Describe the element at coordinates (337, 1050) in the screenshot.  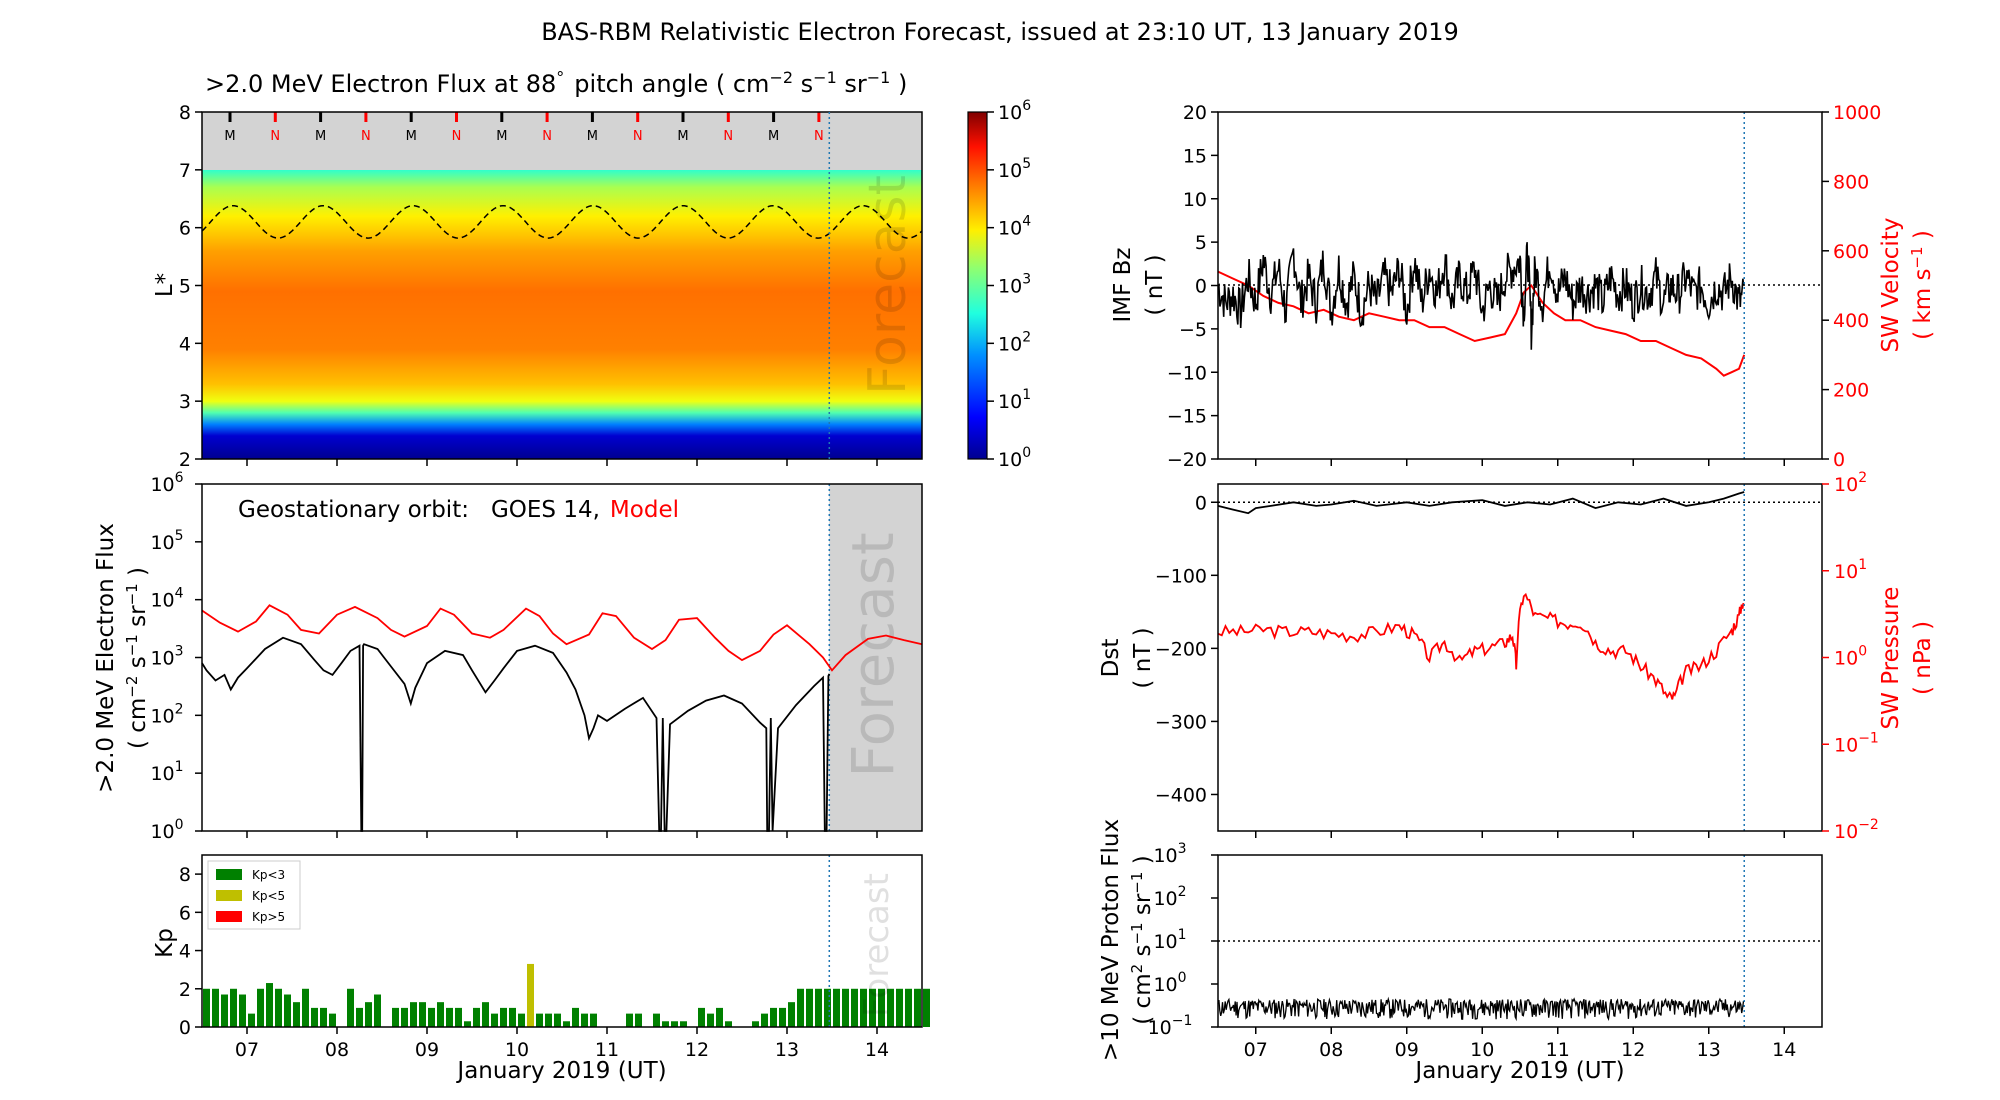
I see `kp-x-tick-label: 08` at that location.